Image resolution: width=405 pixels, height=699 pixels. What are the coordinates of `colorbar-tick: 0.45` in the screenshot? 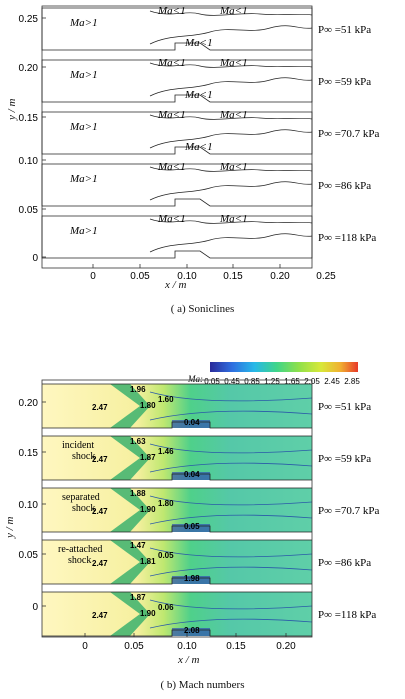 It's located at (232, 381).